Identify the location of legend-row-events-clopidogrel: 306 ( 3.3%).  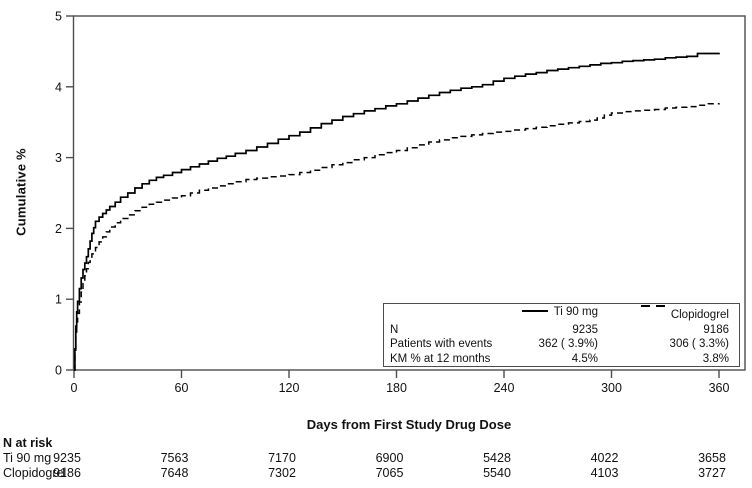
(699, 344).